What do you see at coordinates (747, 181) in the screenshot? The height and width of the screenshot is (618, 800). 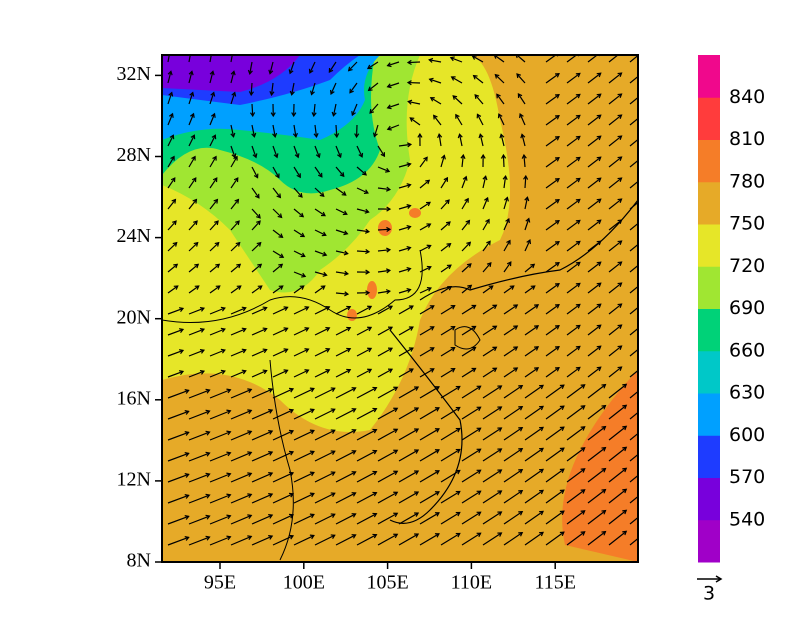 I see `colorbar-label: 780` at bounding box center [747, 181].